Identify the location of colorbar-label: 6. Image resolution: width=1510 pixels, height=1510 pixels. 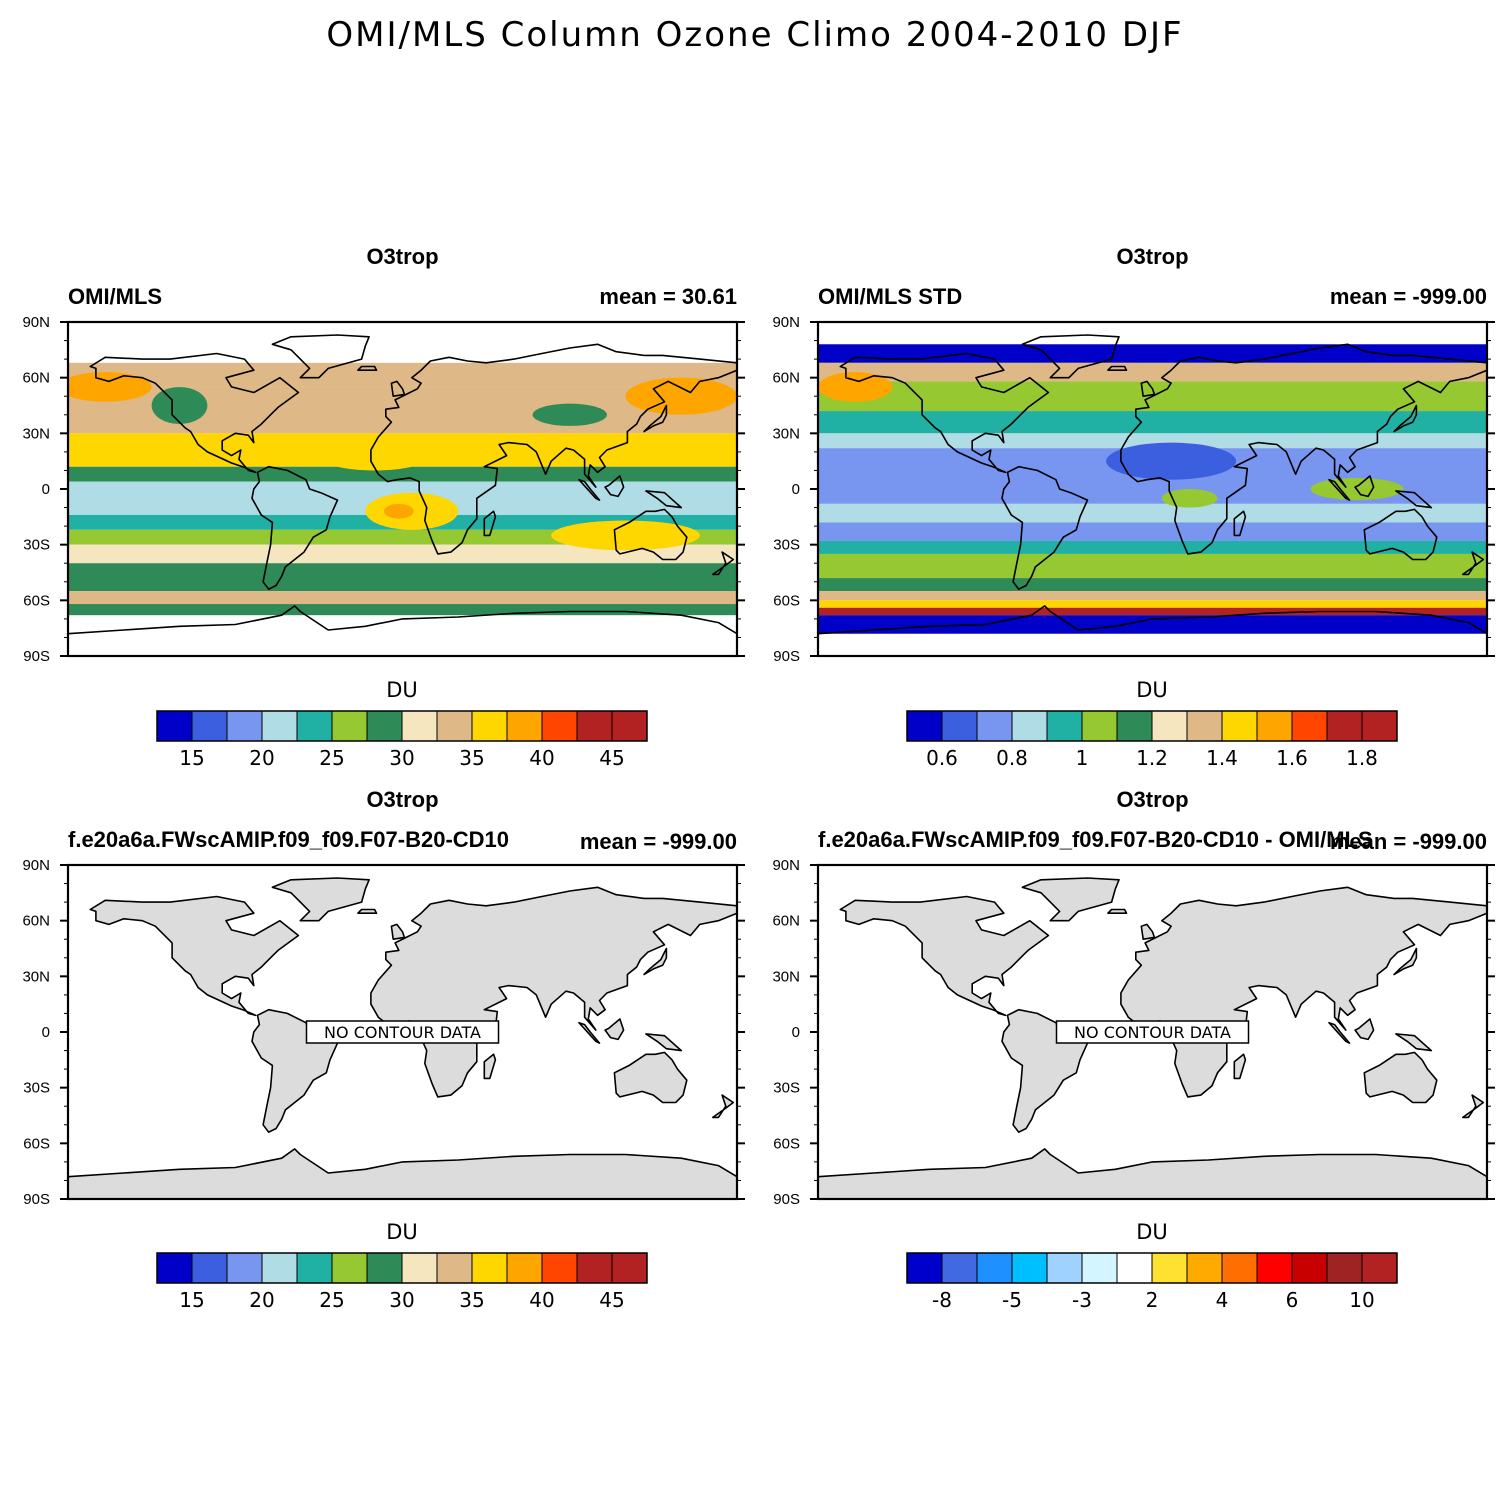
(1292, 1300).